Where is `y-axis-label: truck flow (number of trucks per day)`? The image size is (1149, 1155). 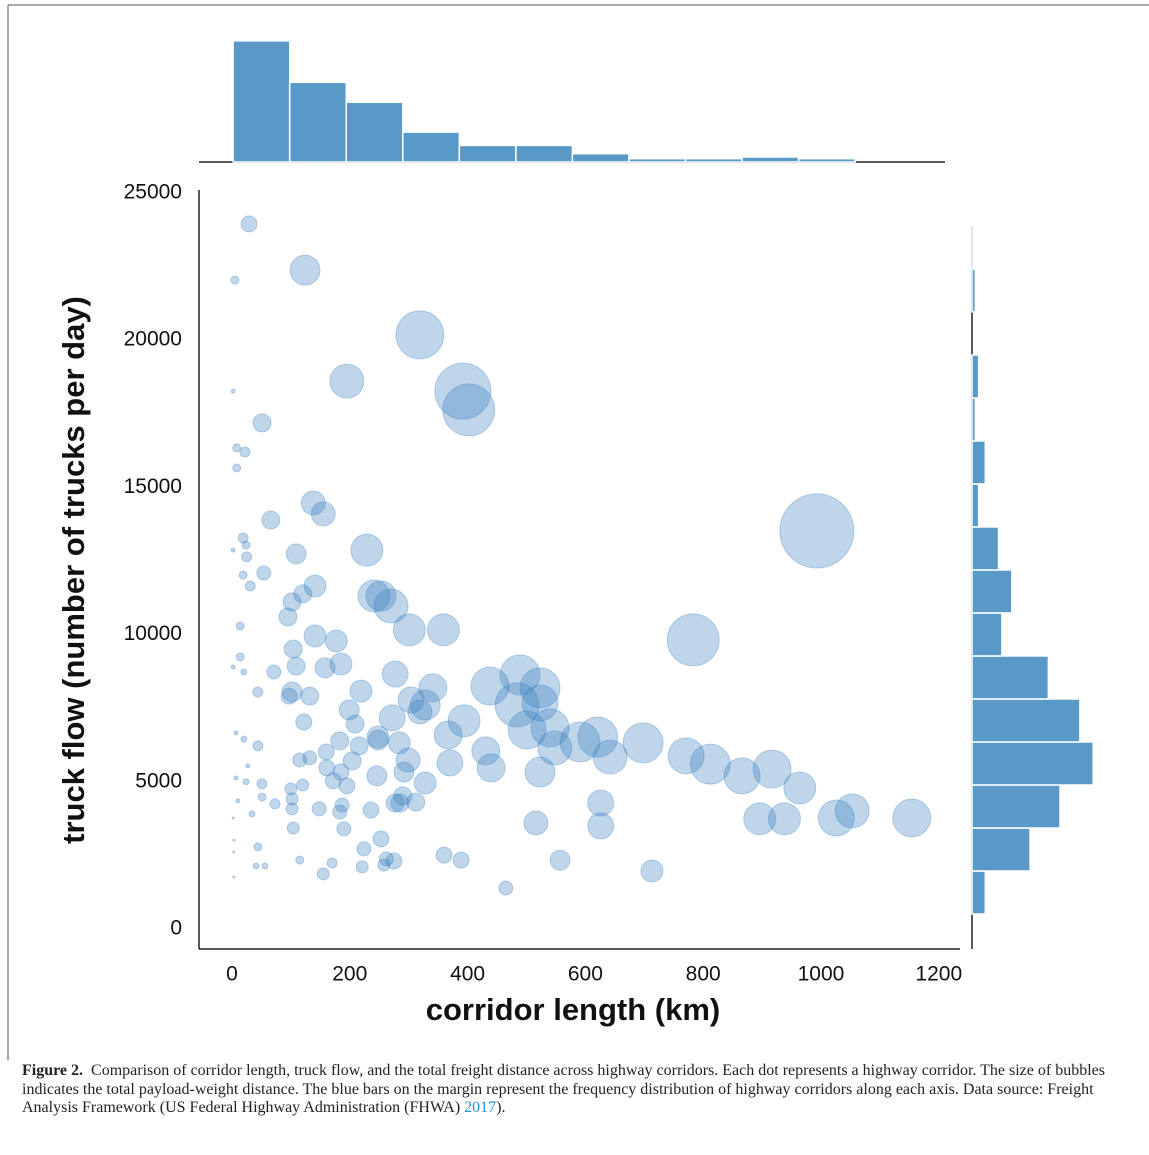 y-axis-label: truck flow (number of trucks per day) is located at coordinates (73, 570).